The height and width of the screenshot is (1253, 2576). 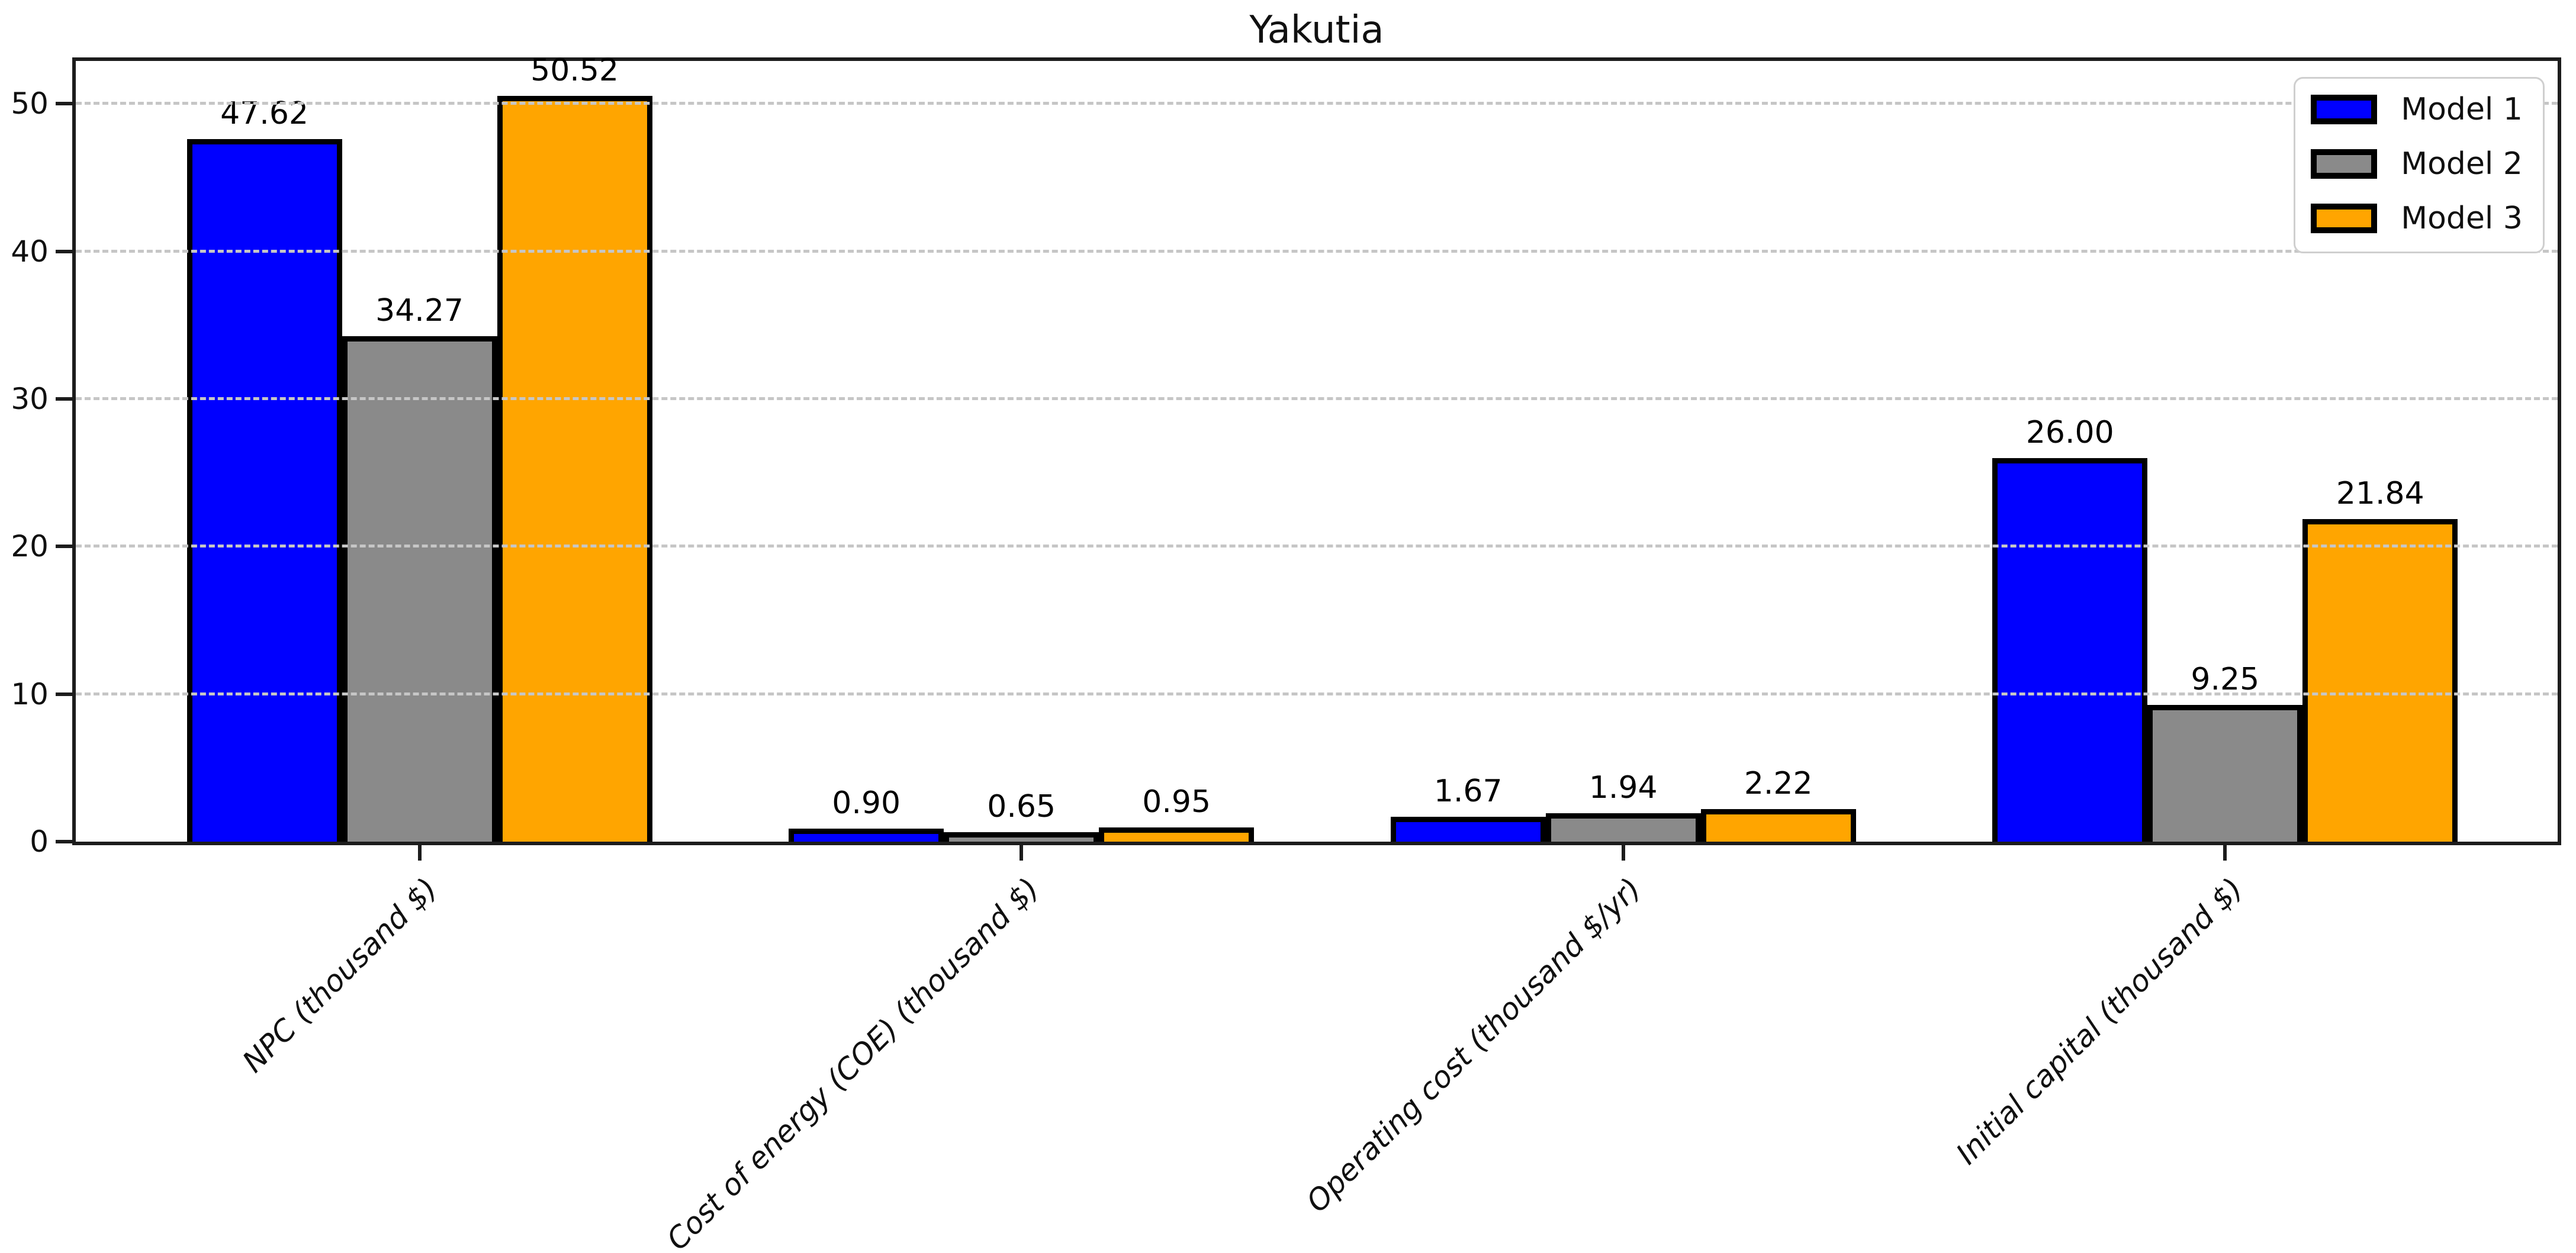 I want to click on bar-value-label: 0.90, so click(x=867, y=803).